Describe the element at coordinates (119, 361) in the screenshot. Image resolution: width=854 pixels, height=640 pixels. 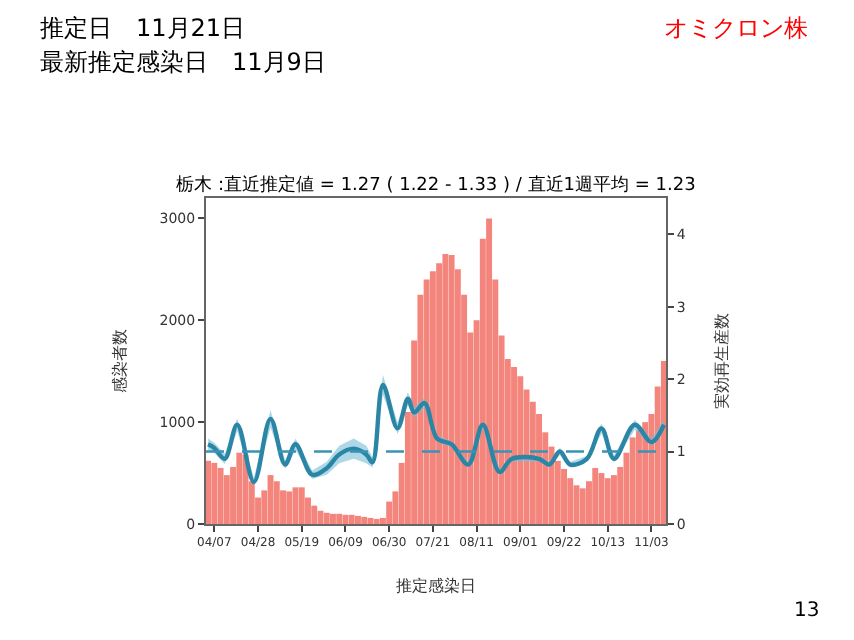
I see `y-axis-title: 感染者数` at that location.